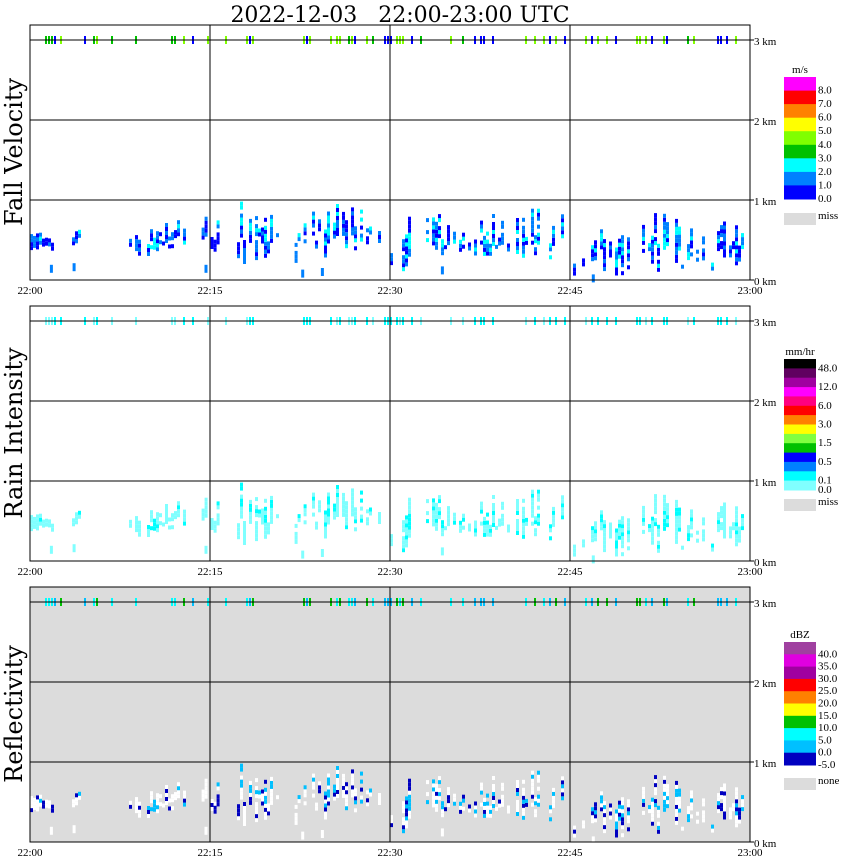 Image resolution: width=850 pixels, height=868 pixels. Describe the element at coordinates (765, 42) in the screenshot. I see `y-tick-label: 3 km` at that location.